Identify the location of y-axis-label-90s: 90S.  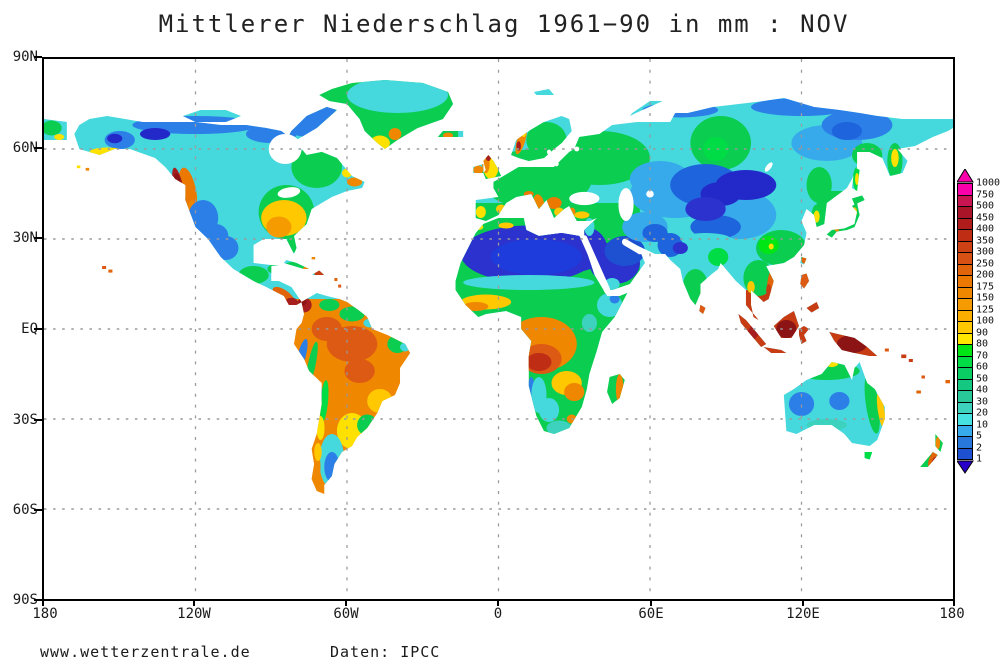
(25, 600).